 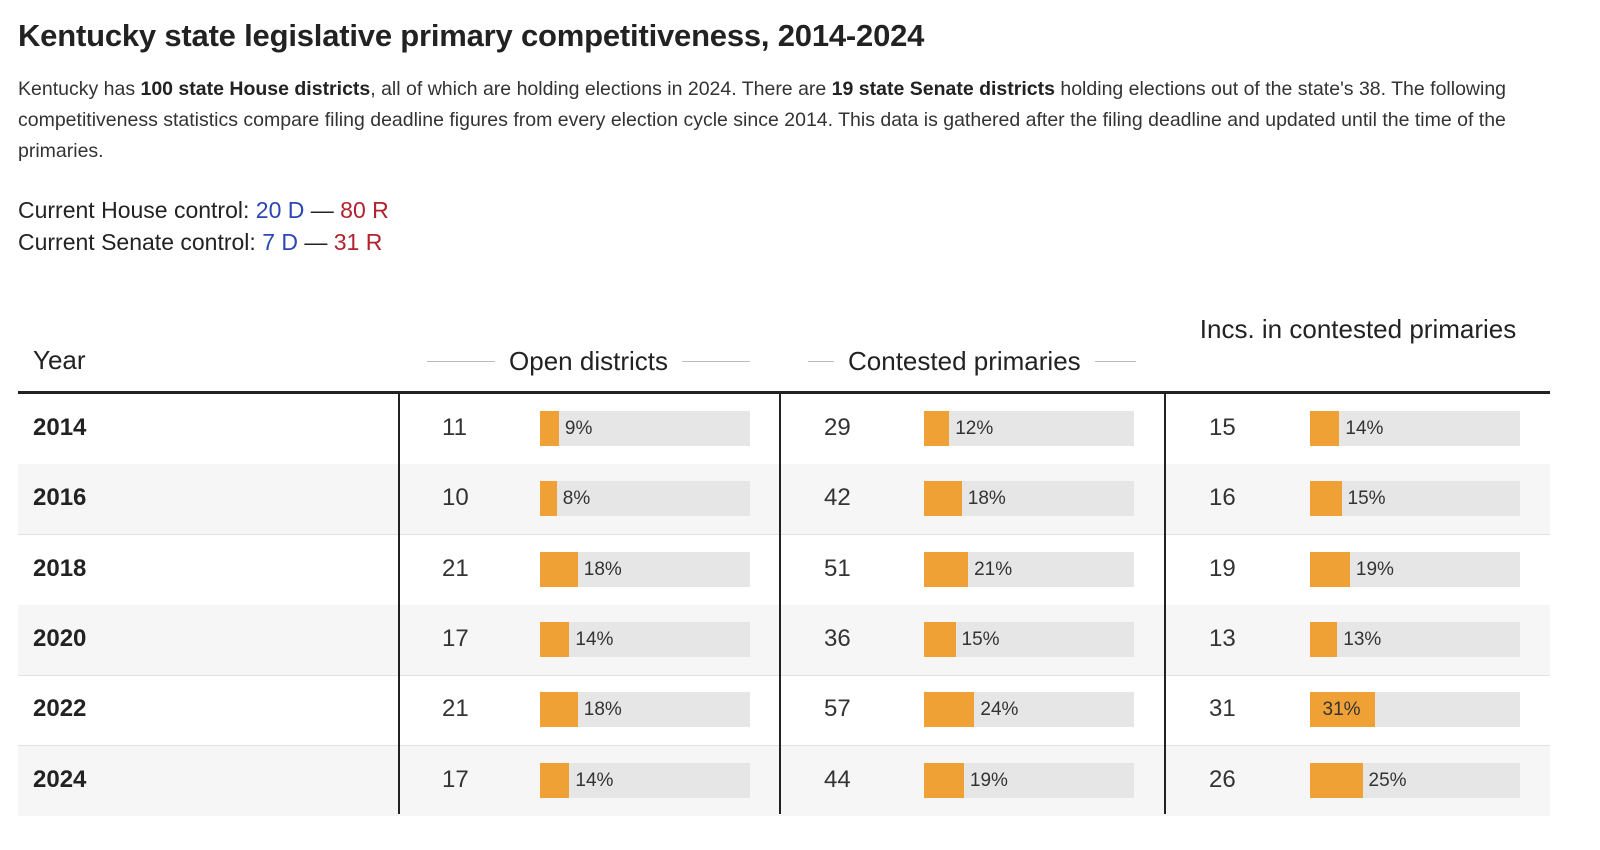 I want to click on contested-bar-track: 21%, so click(x=1029, y=569).